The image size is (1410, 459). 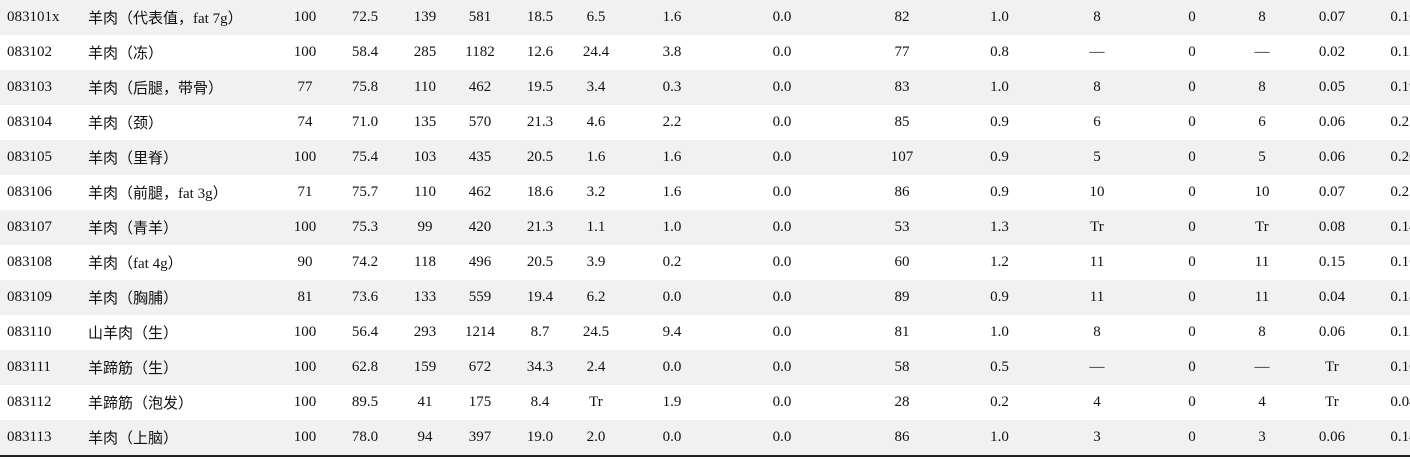 I want to click on food-name-cell: 羊肉（胸脯）, so click(x=133, y=299).